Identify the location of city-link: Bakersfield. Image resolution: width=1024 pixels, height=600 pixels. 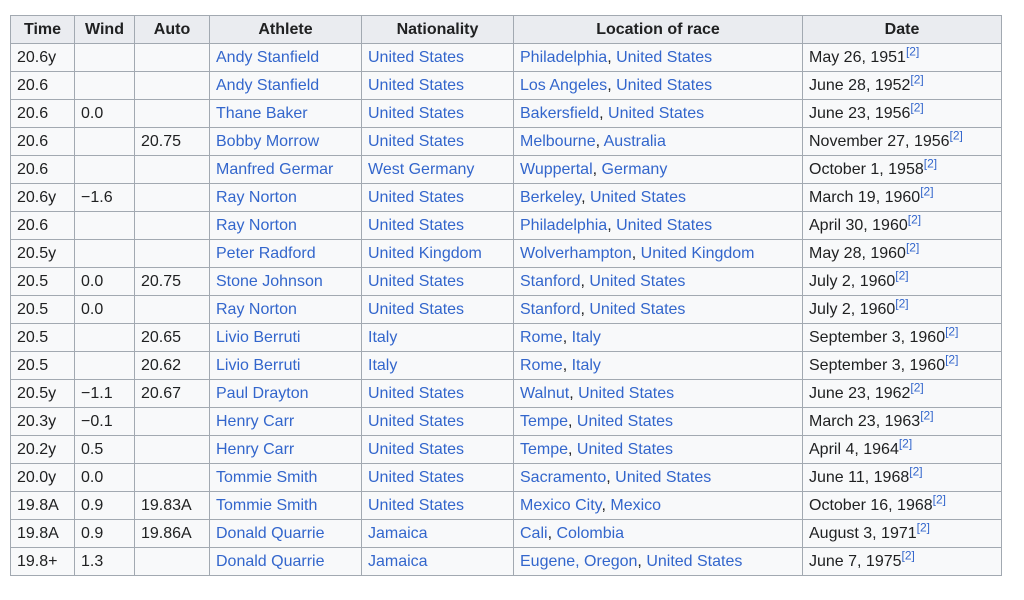
(560, 113).